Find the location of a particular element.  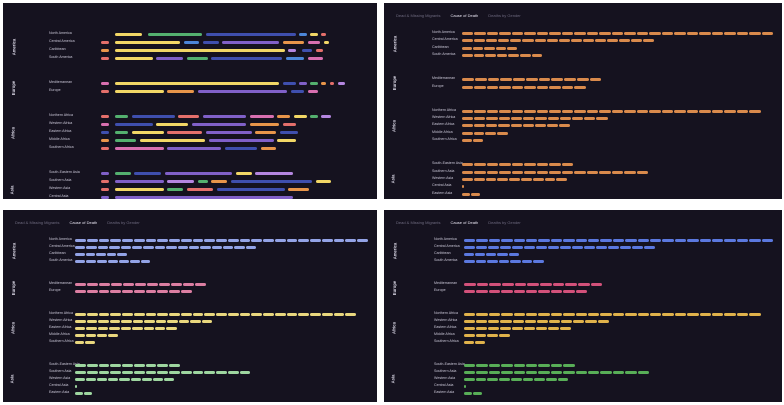

bar-track-north-america is located at coordinates (222, 240).